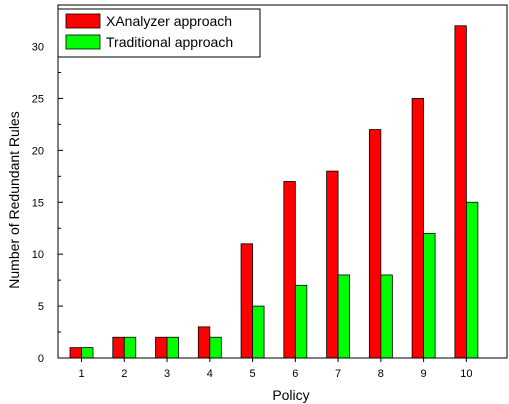 The image size is (509, 404). I want to click on x-tick-label: 5, so click(253, 374).